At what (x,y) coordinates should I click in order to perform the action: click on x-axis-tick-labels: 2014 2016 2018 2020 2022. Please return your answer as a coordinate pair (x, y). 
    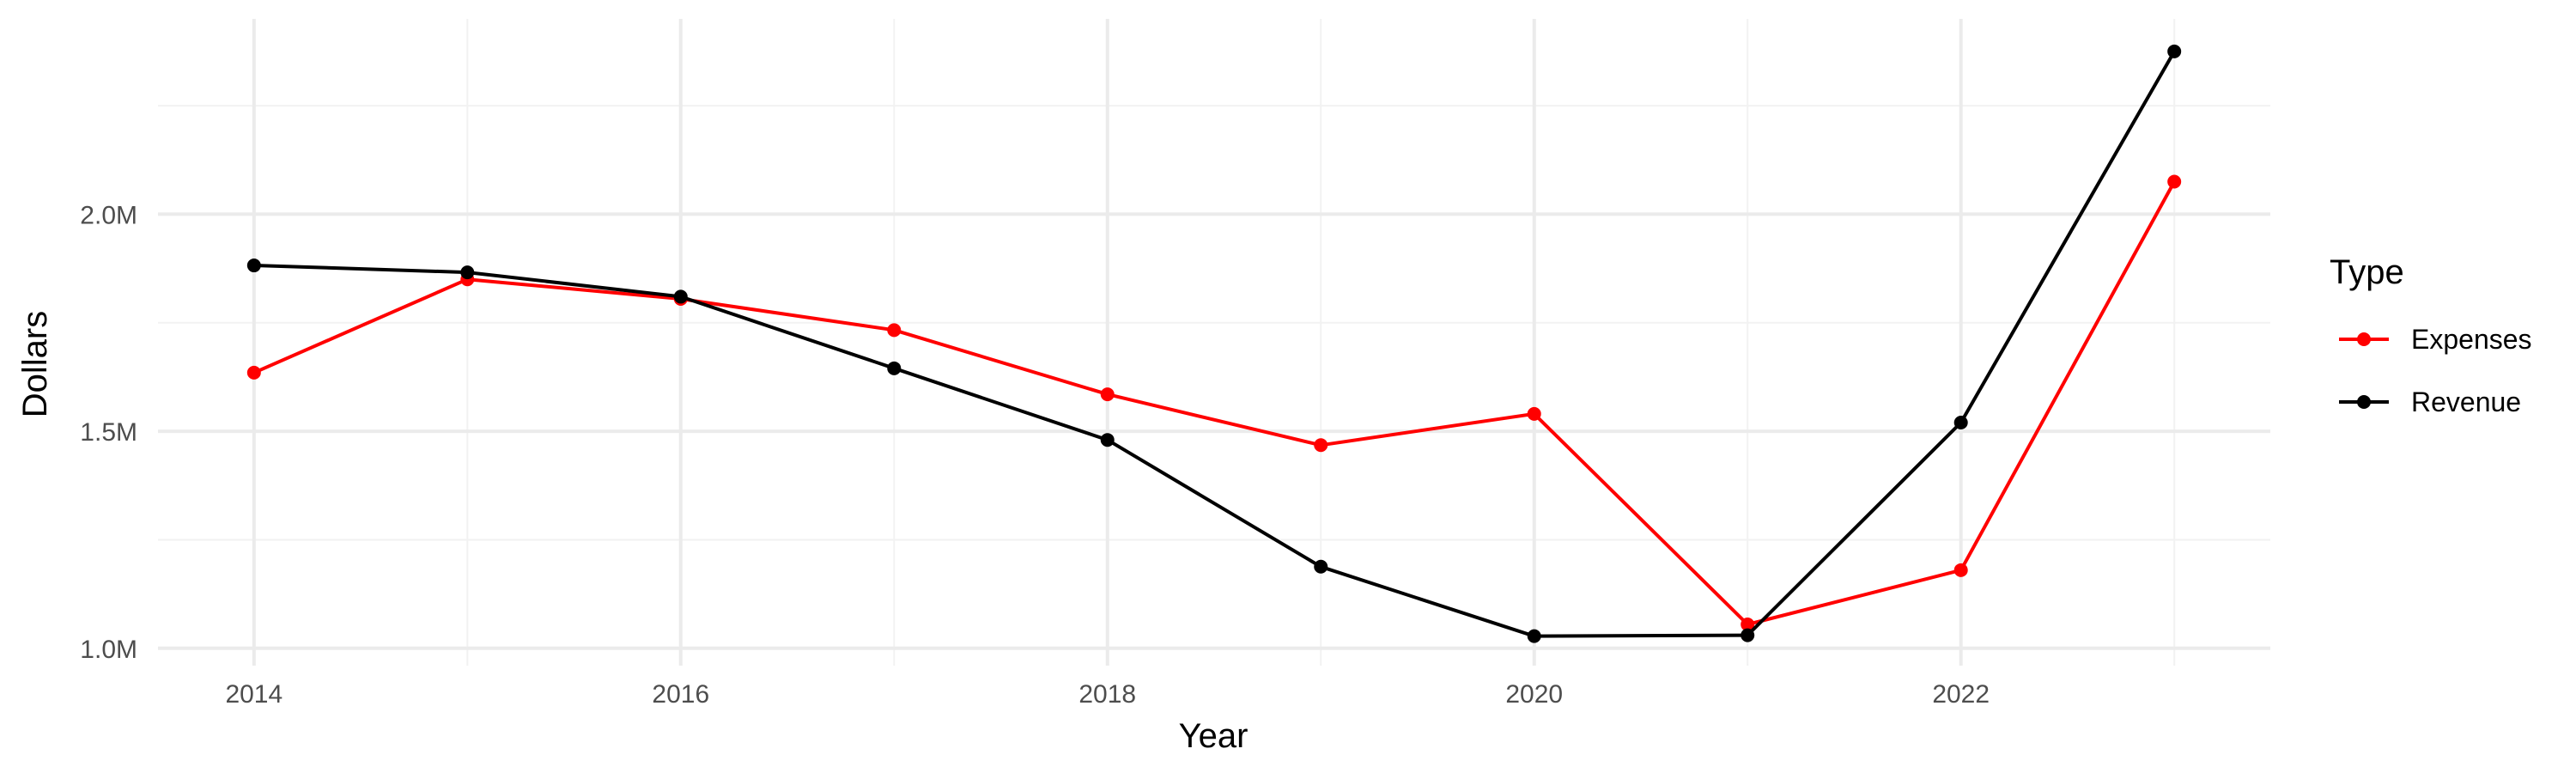
    Looking at the image, I should click on (1107, 694).